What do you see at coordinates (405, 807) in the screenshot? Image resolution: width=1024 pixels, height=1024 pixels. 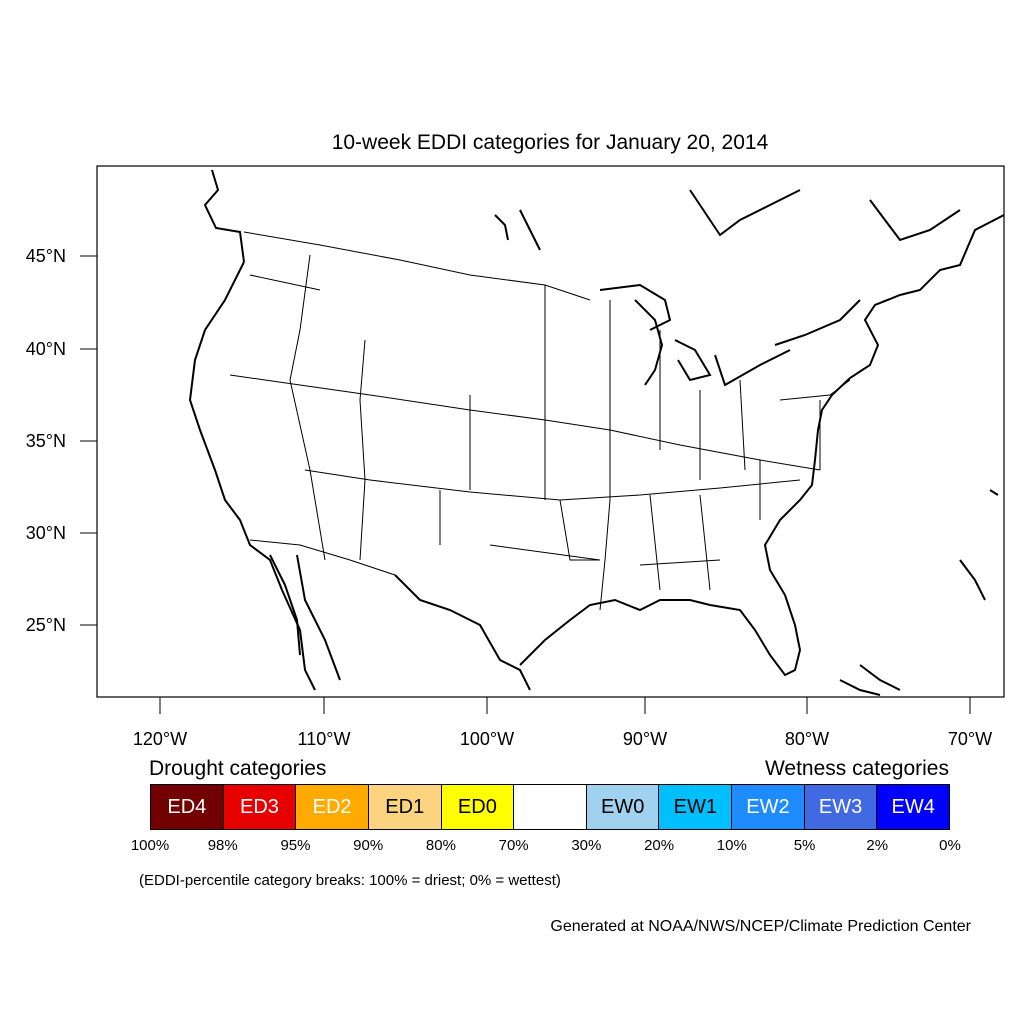 I see `legend-box-ed1: ED1` at bounding box center [405, 807].